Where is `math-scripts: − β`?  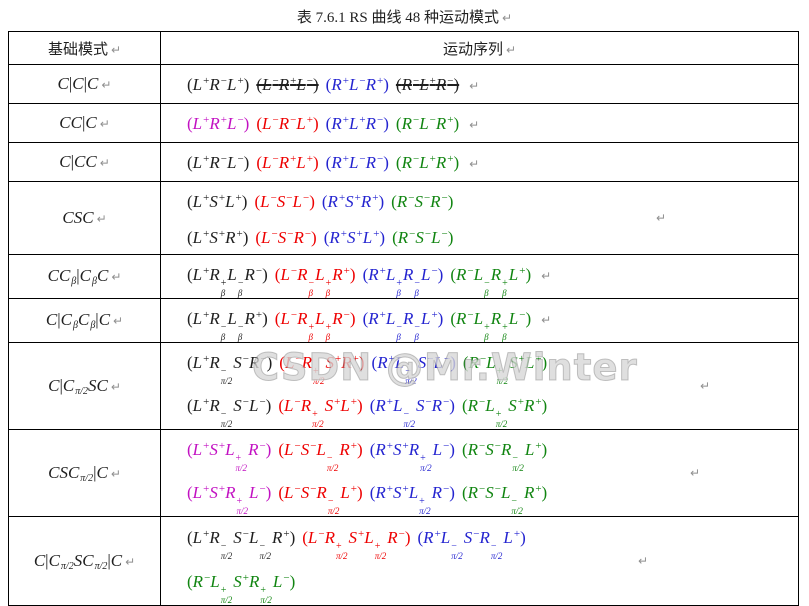 math-scripts: − β is located at coordinates (417, 288).